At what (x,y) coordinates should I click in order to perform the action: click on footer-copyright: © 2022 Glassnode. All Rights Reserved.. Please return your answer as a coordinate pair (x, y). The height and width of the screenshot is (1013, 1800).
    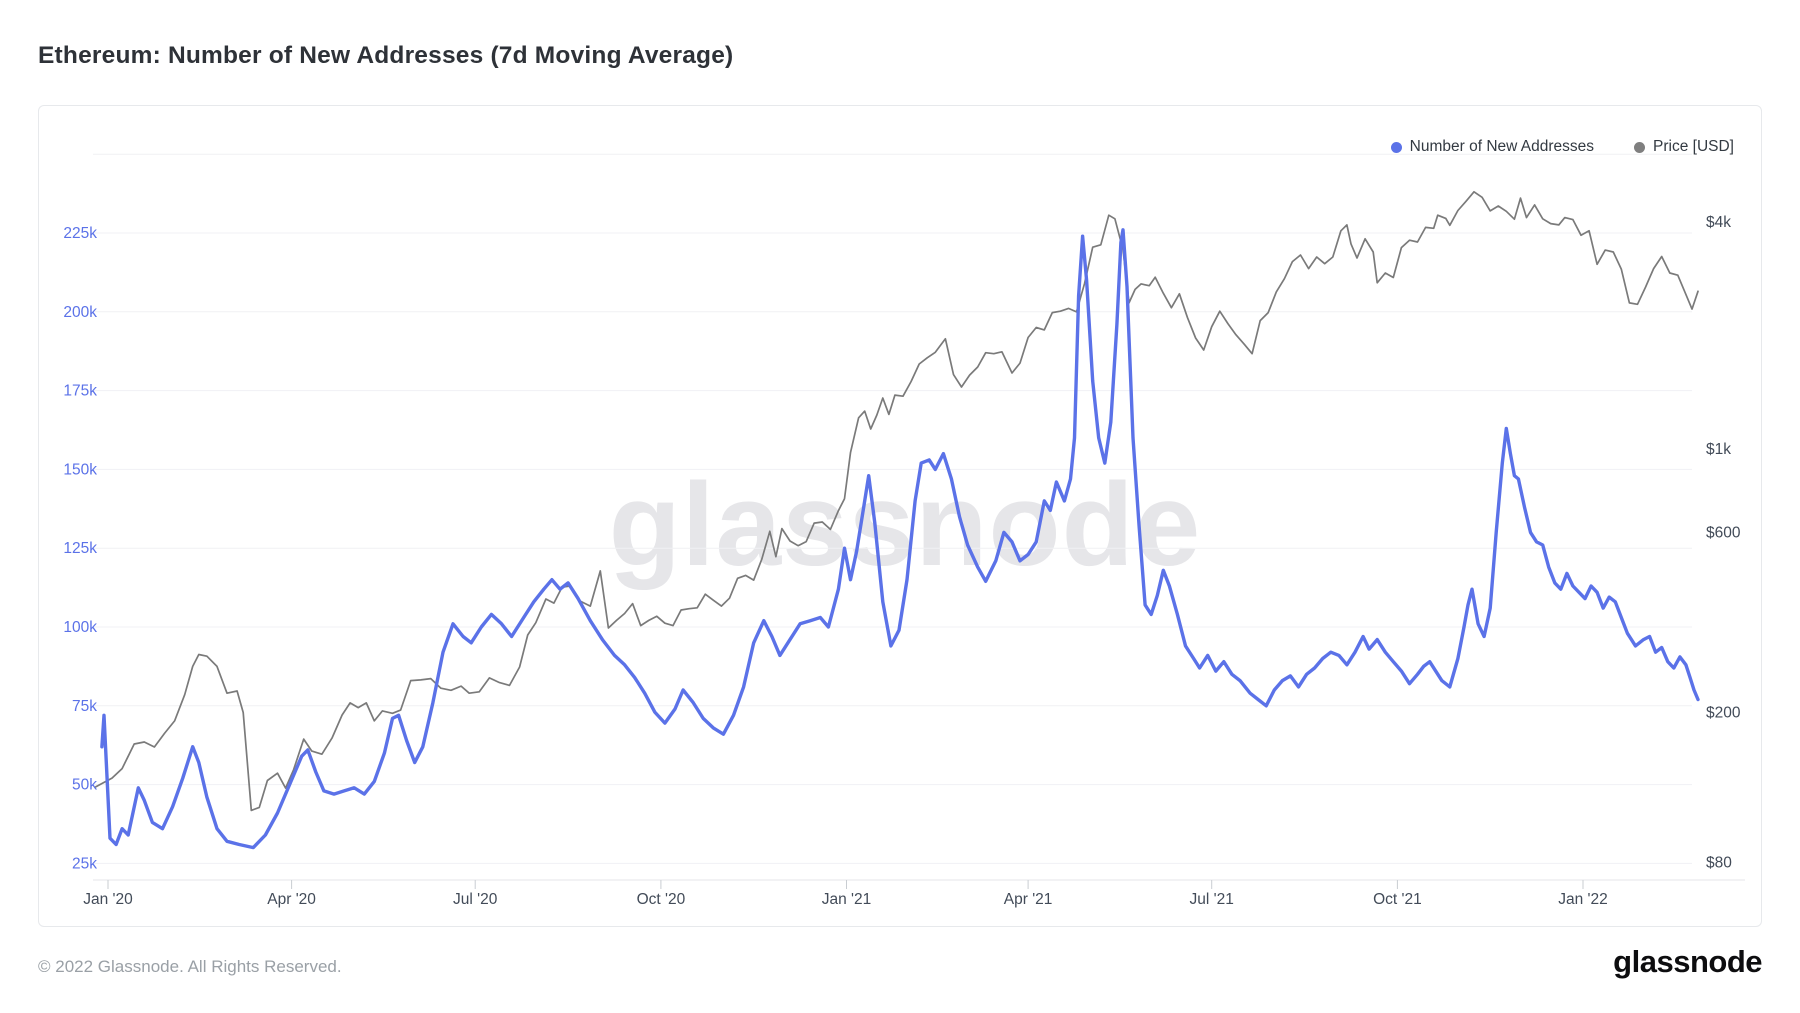
    Looking at the image, I should click on (190, 966).